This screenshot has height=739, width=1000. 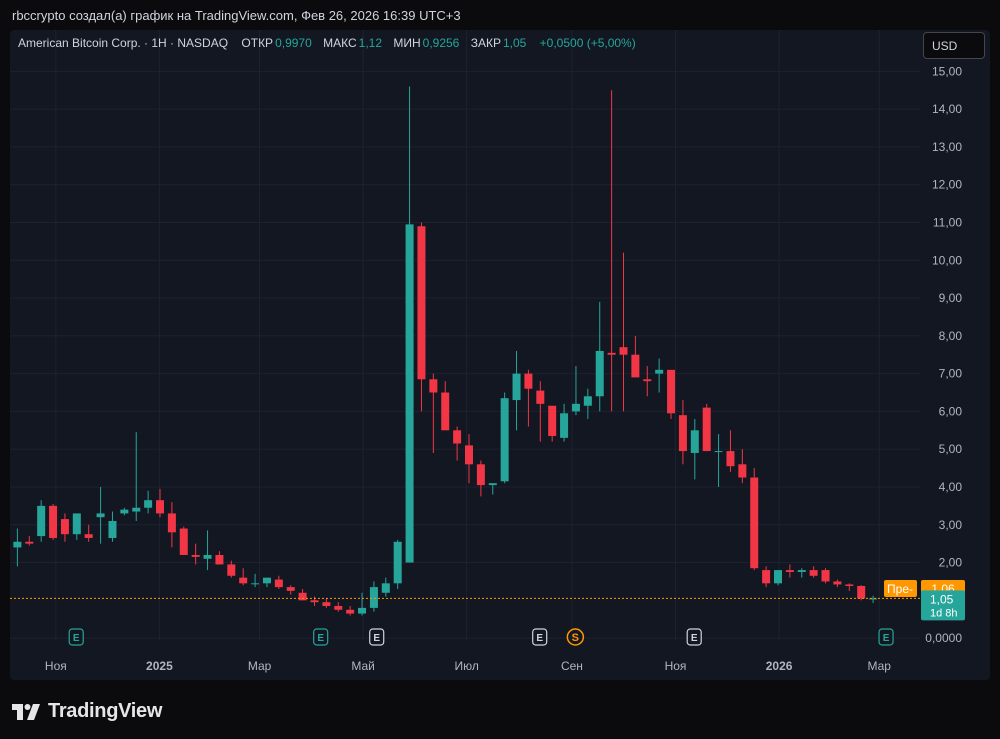 I want to click on time-tick-label: Сен, so click(x=572, y=666).